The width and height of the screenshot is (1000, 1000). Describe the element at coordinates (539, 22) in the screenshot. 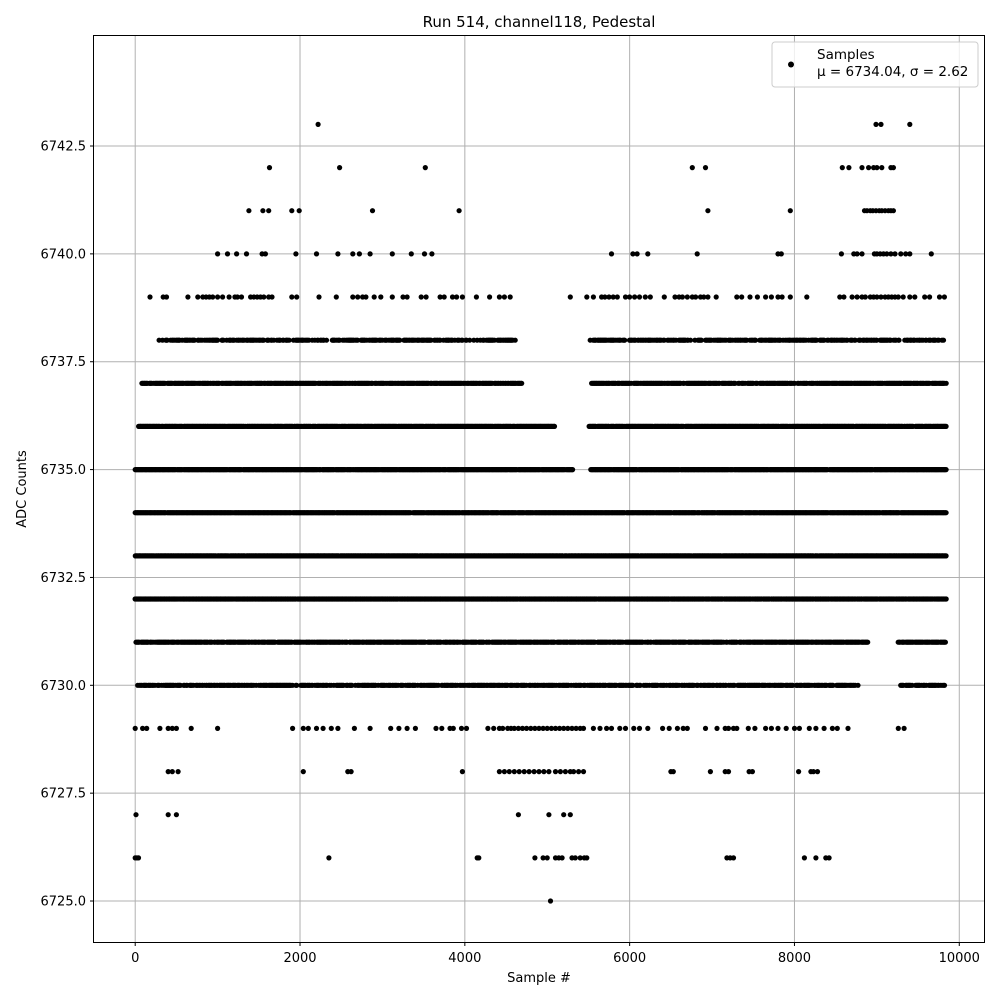

I see `chart-title: Run 514, channel118, Pedestal` at that location.